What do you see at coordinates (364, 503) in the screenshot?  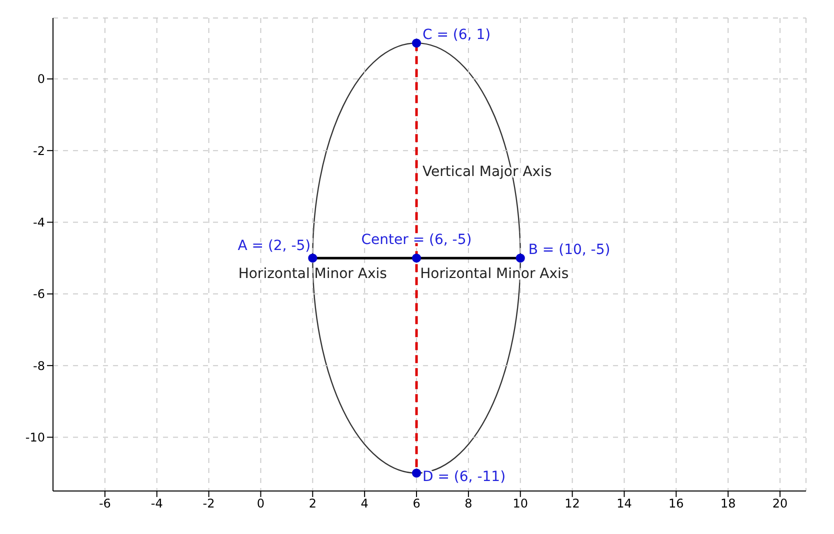 I see `x-tick-label: 4` at bounding box center [364, 503].